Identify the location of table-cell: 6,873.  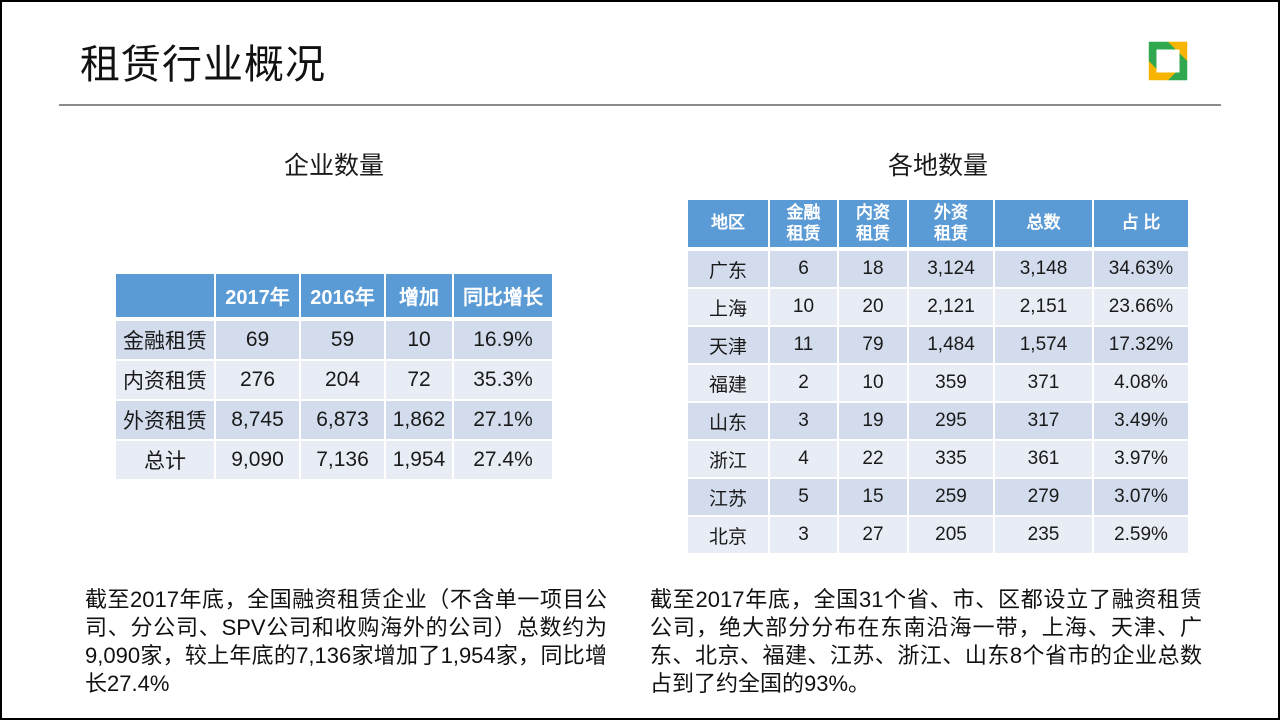
(342, 420).